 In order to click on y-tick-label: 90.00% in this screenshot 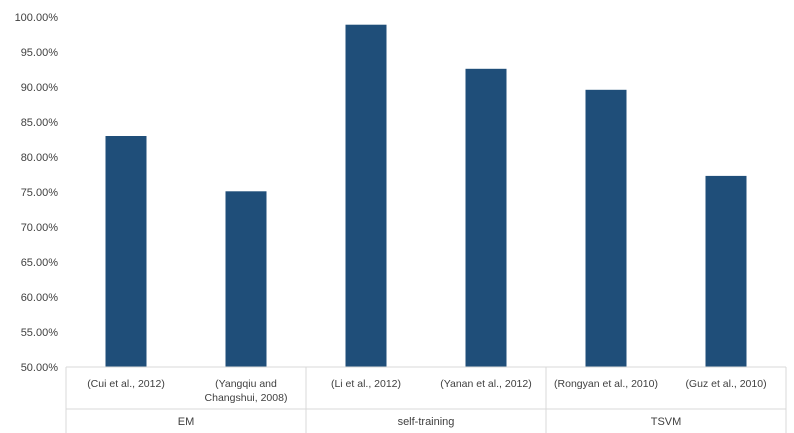, I will do `click(40, 88)`.